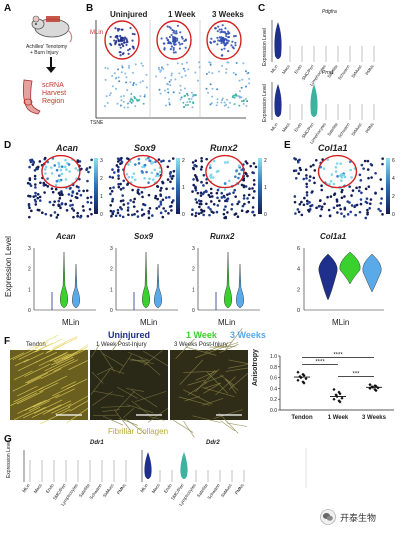  I want to click on runx2-feature-tick-1: 2, so click(265, 161).